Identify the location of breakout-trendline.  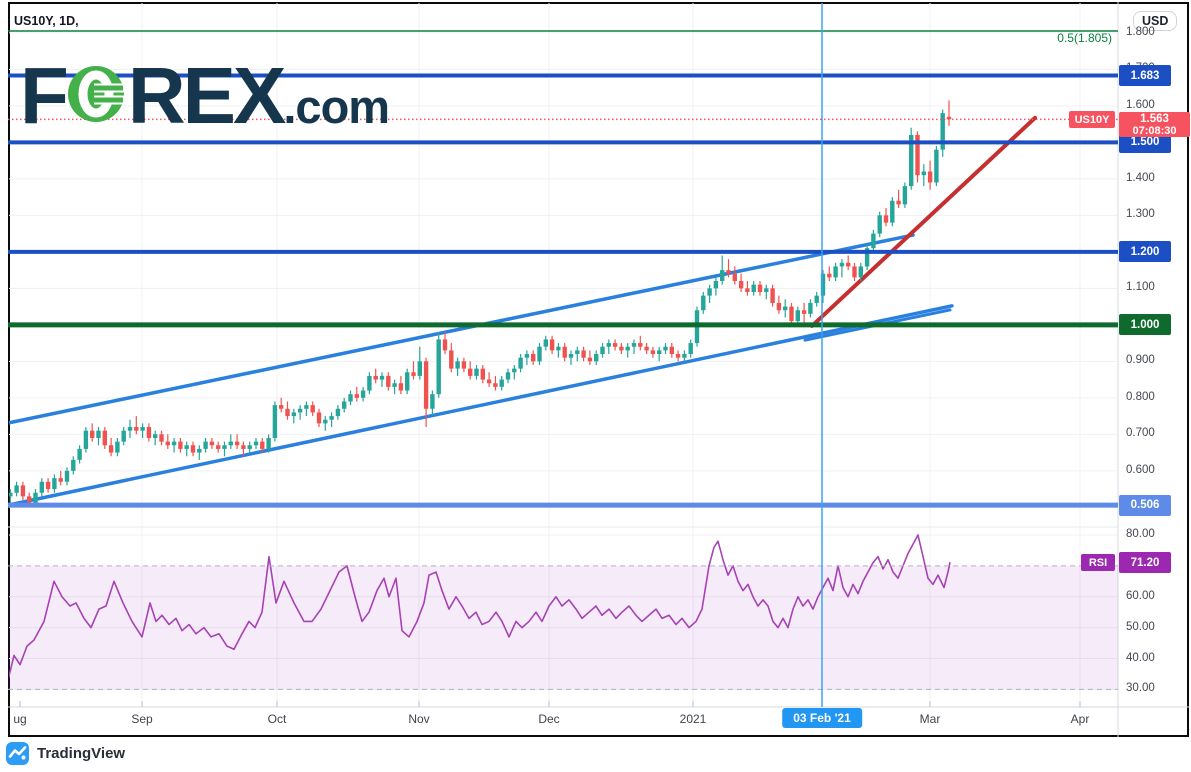
(923, 221).